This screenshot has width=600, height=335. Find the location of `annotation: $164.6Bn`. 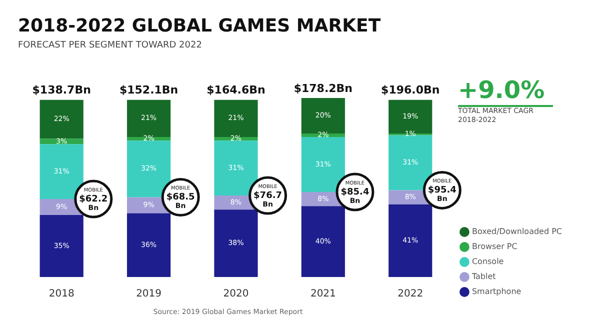

annotation: $164.6Bn is located at coordinates (236, 90).